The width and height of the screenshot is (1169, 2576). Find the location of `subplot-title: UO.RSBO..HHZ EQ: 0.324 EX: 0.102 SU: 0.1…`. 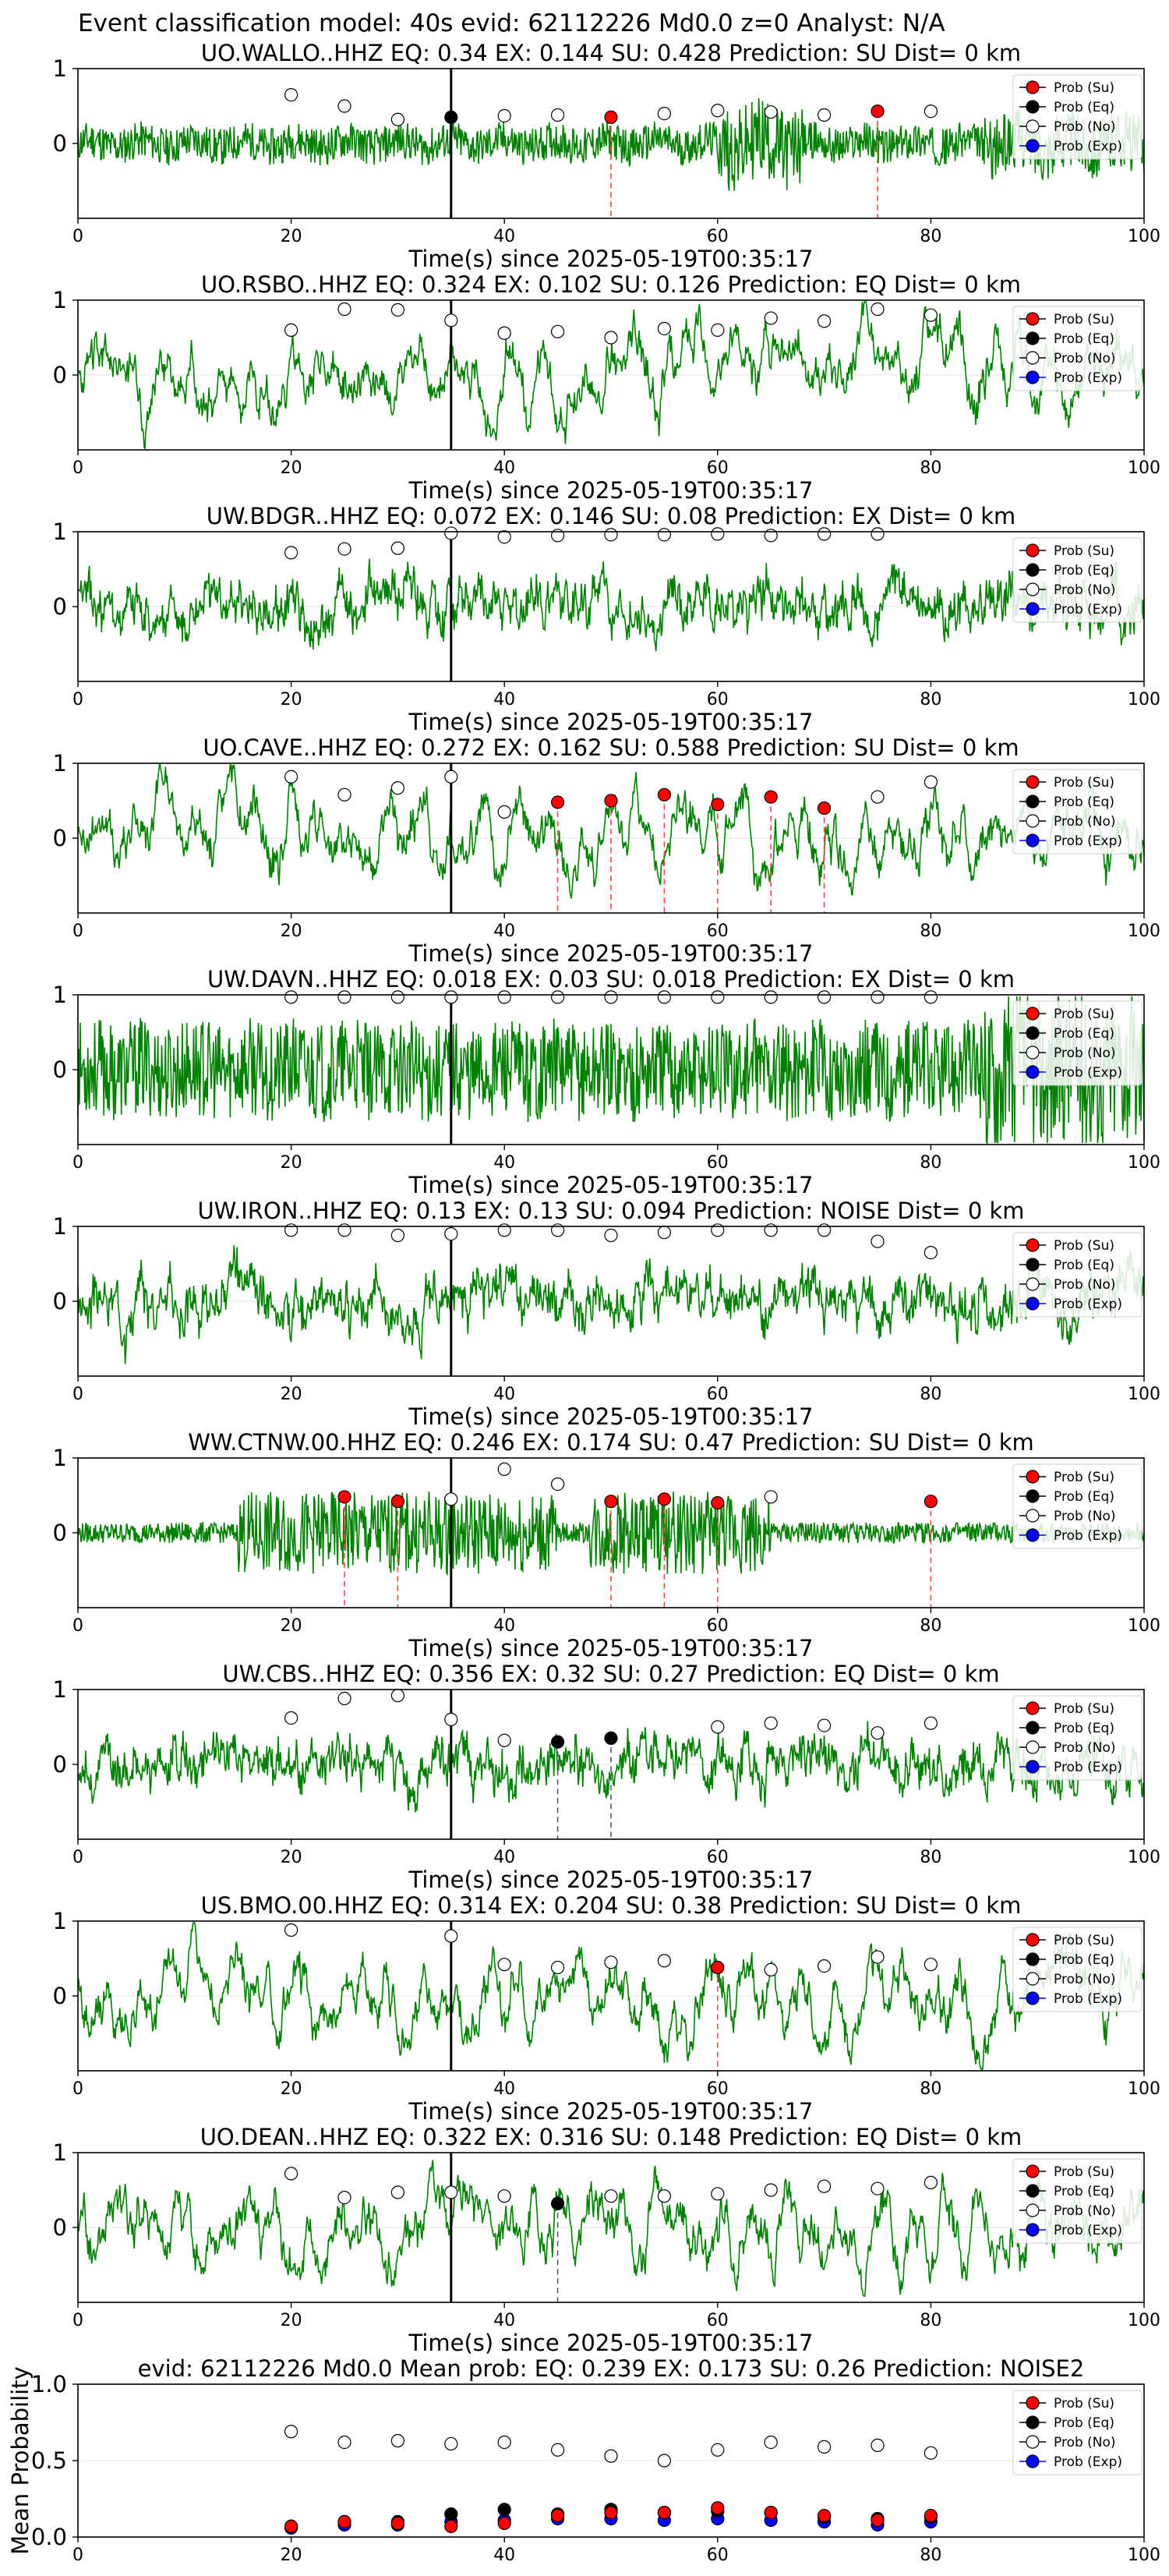

subplot-title: UO.RSBO..HHZ EQ: 0.324 EX: 0.102 SU: 0.1… is located at coordinates (611, 284).